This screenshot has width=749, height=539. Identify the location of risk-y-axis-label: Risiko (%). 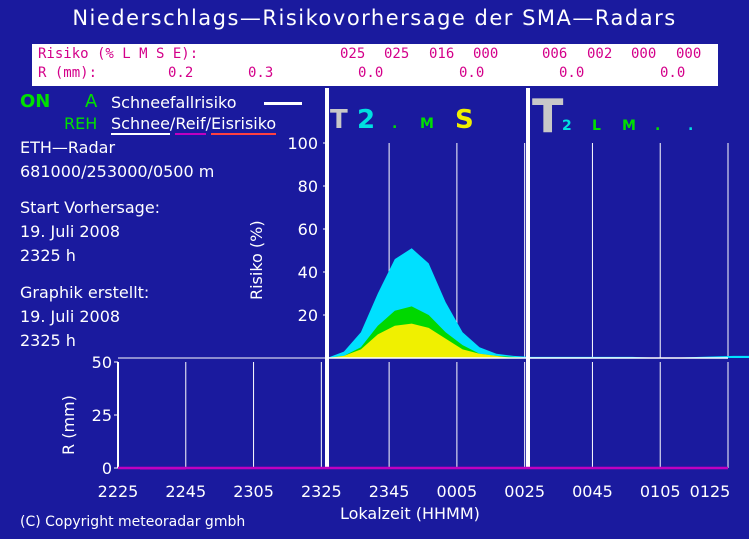
(256, 260).